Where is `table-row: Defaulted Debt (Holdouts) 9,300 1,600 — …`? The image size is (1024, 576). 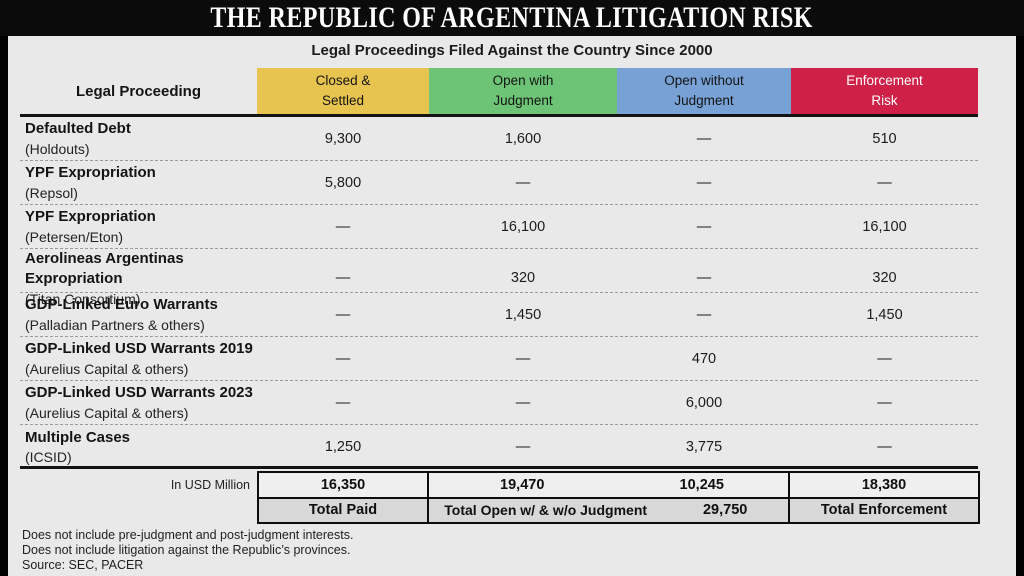
table-row: Defaulted Debt (Holdouts) 9,300 1,600 — … is located at coordinates (499, 139).